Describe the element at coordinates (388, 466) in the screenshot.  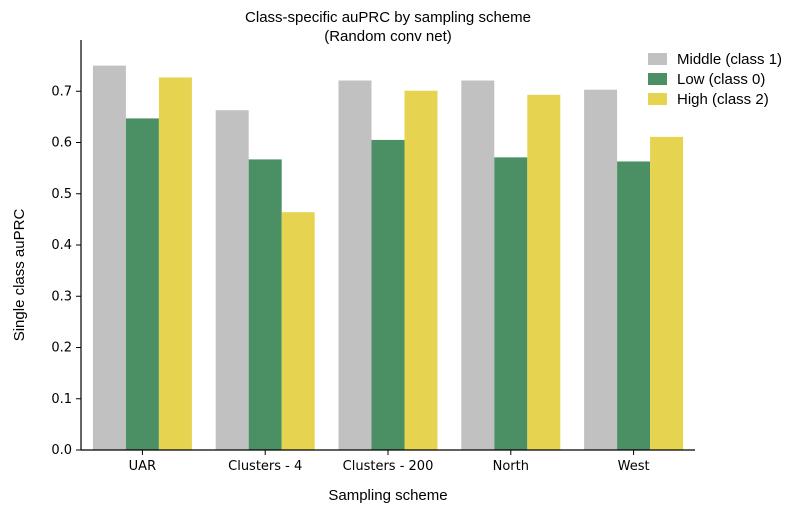
I see `x-tick-label-3: Clusters - 200` at that location.